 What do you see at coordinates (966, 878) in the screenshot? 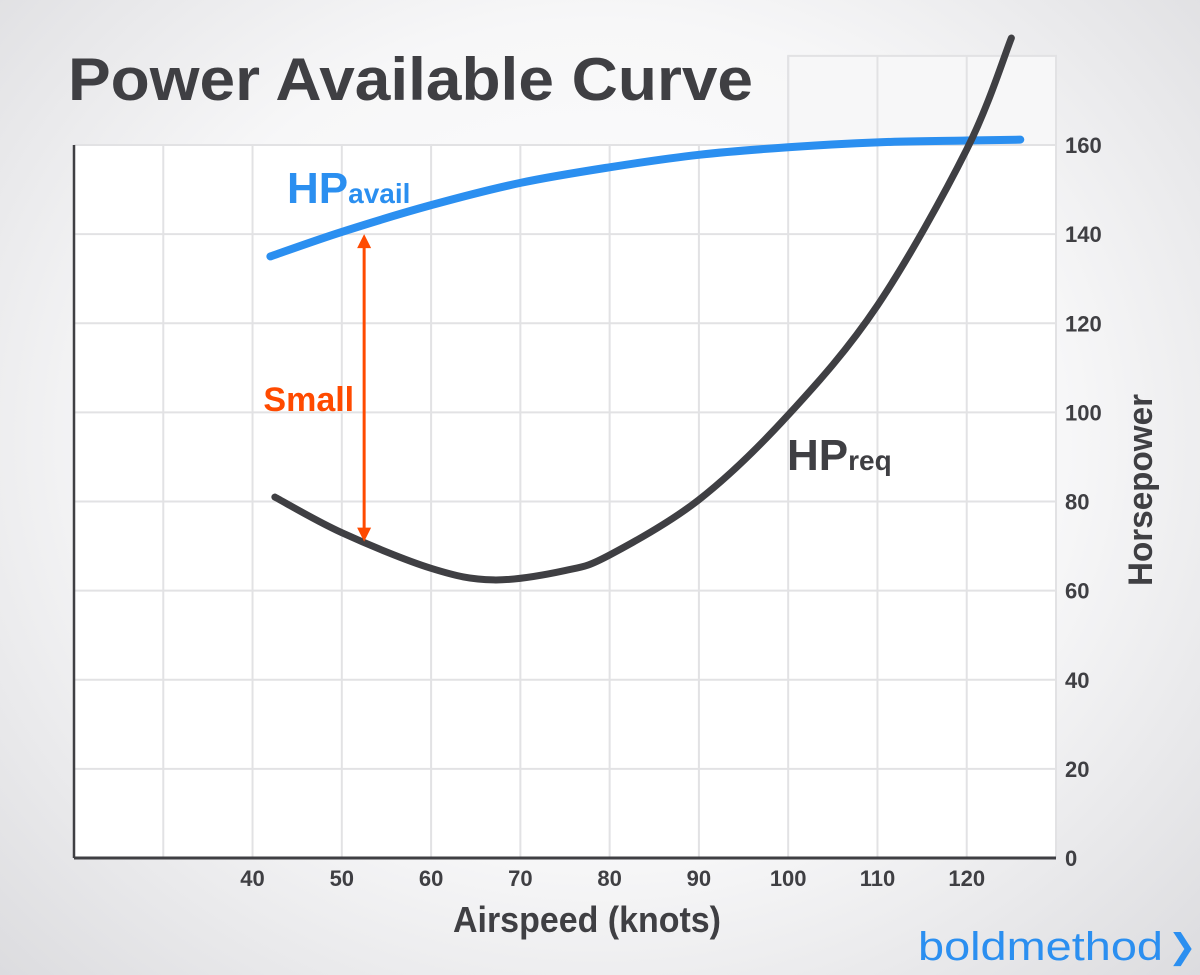
I see `x-tick-label: 120` at bounding box center [966, 878].